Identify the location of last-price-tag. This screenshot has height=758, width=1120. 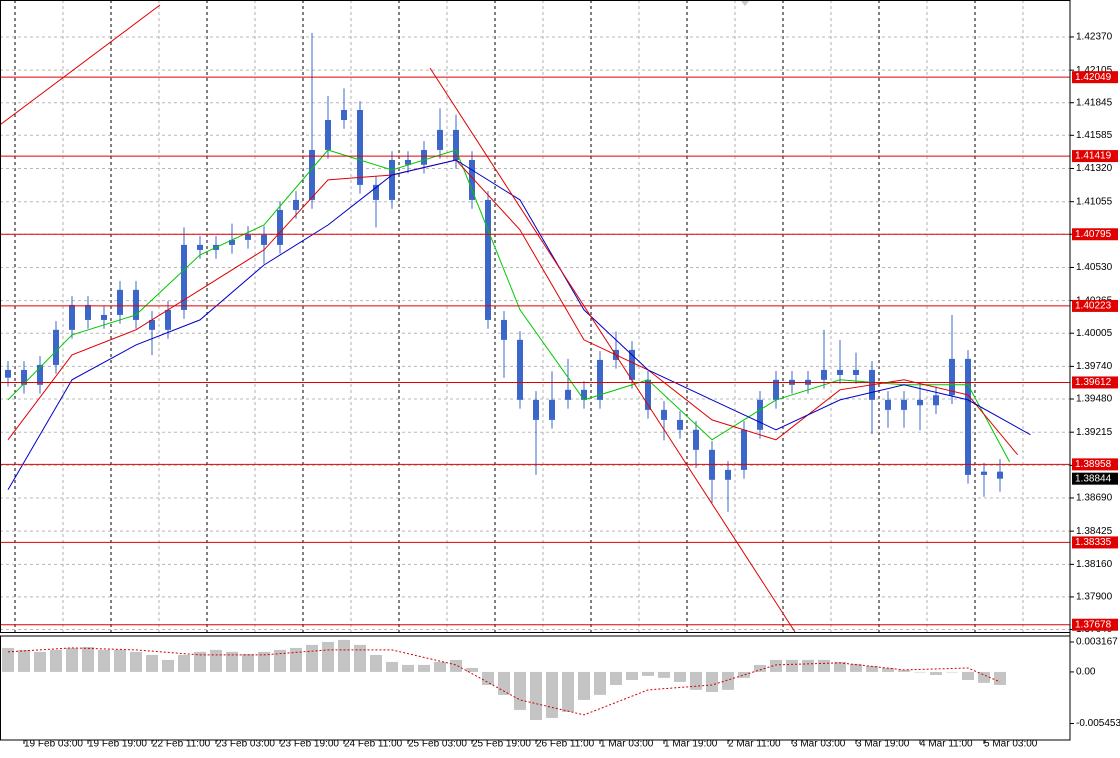
(1095, 478).